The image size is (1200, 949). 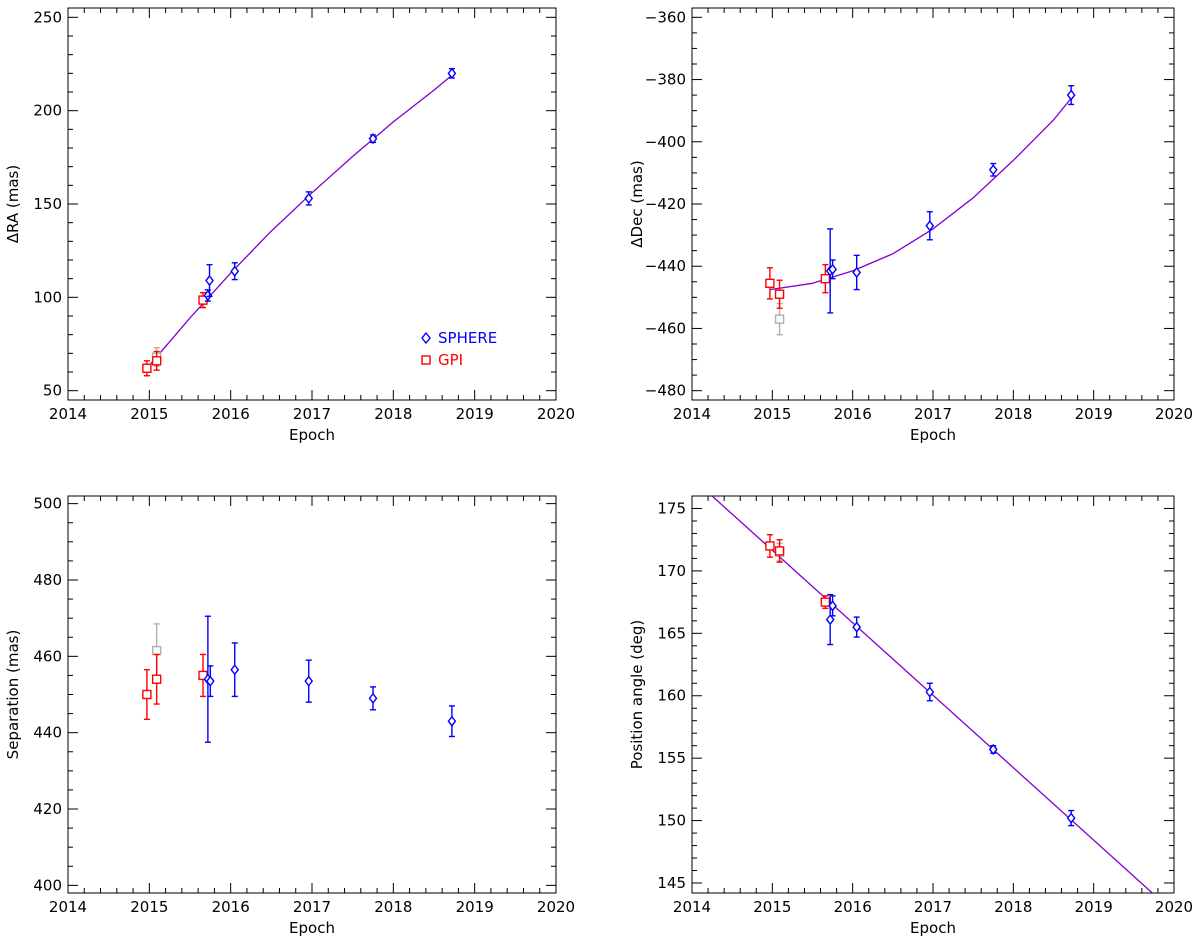 I want to click on y-tick-label: 150, so click(x=671, y=821).